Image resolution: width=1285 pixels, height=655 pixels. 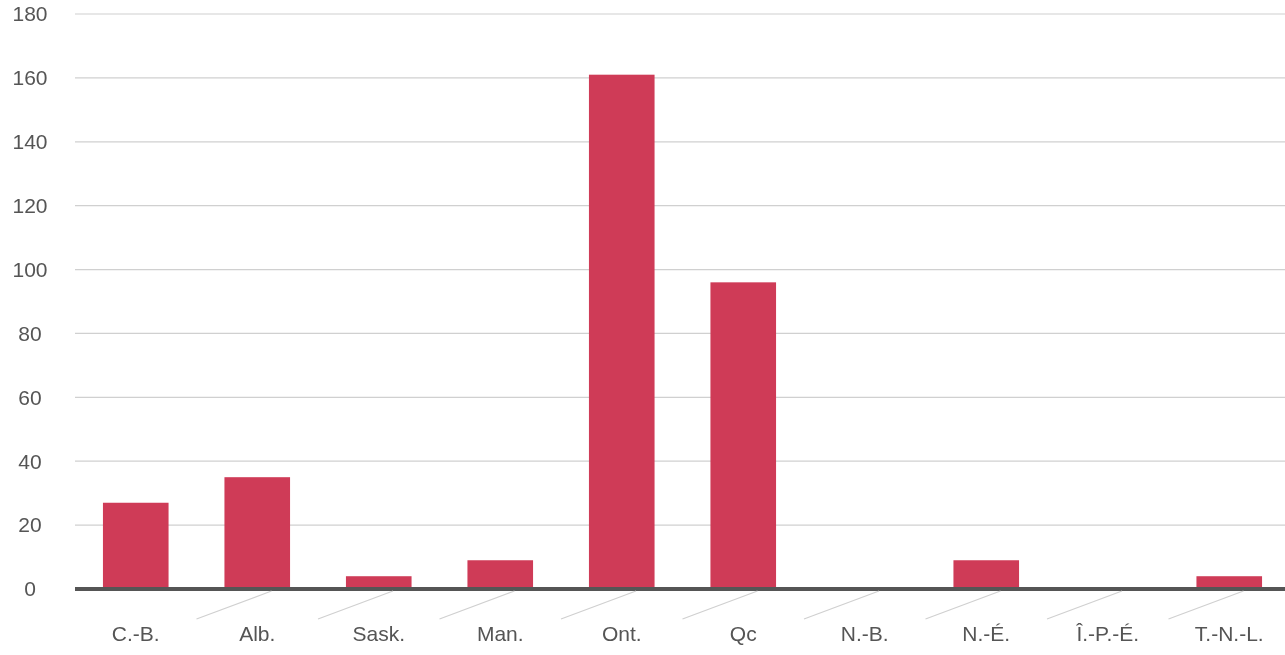 I want to click on y-tick-label: 40, so click(x=30, y=461).